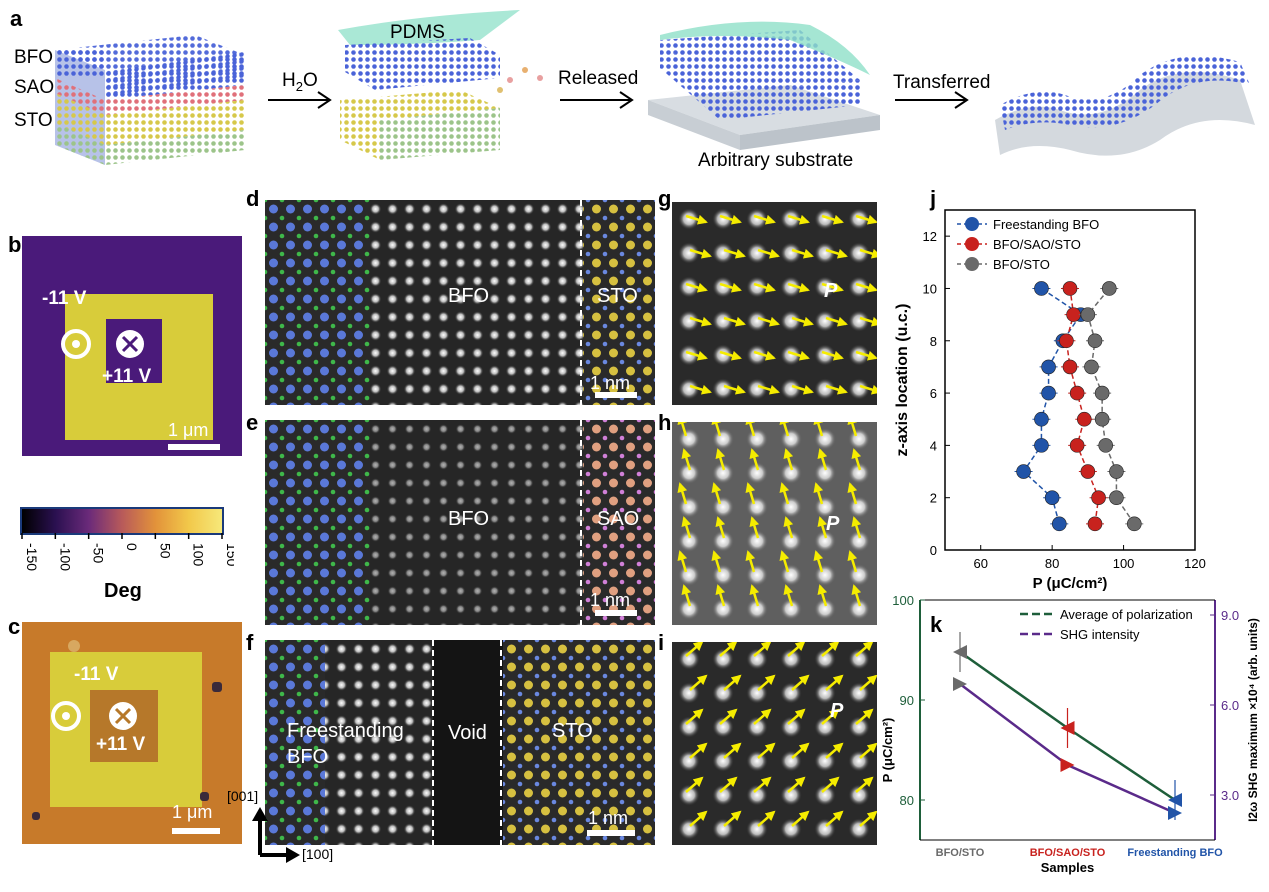  I want to click on stem-e-bfo: BFO, so click(469, 519).